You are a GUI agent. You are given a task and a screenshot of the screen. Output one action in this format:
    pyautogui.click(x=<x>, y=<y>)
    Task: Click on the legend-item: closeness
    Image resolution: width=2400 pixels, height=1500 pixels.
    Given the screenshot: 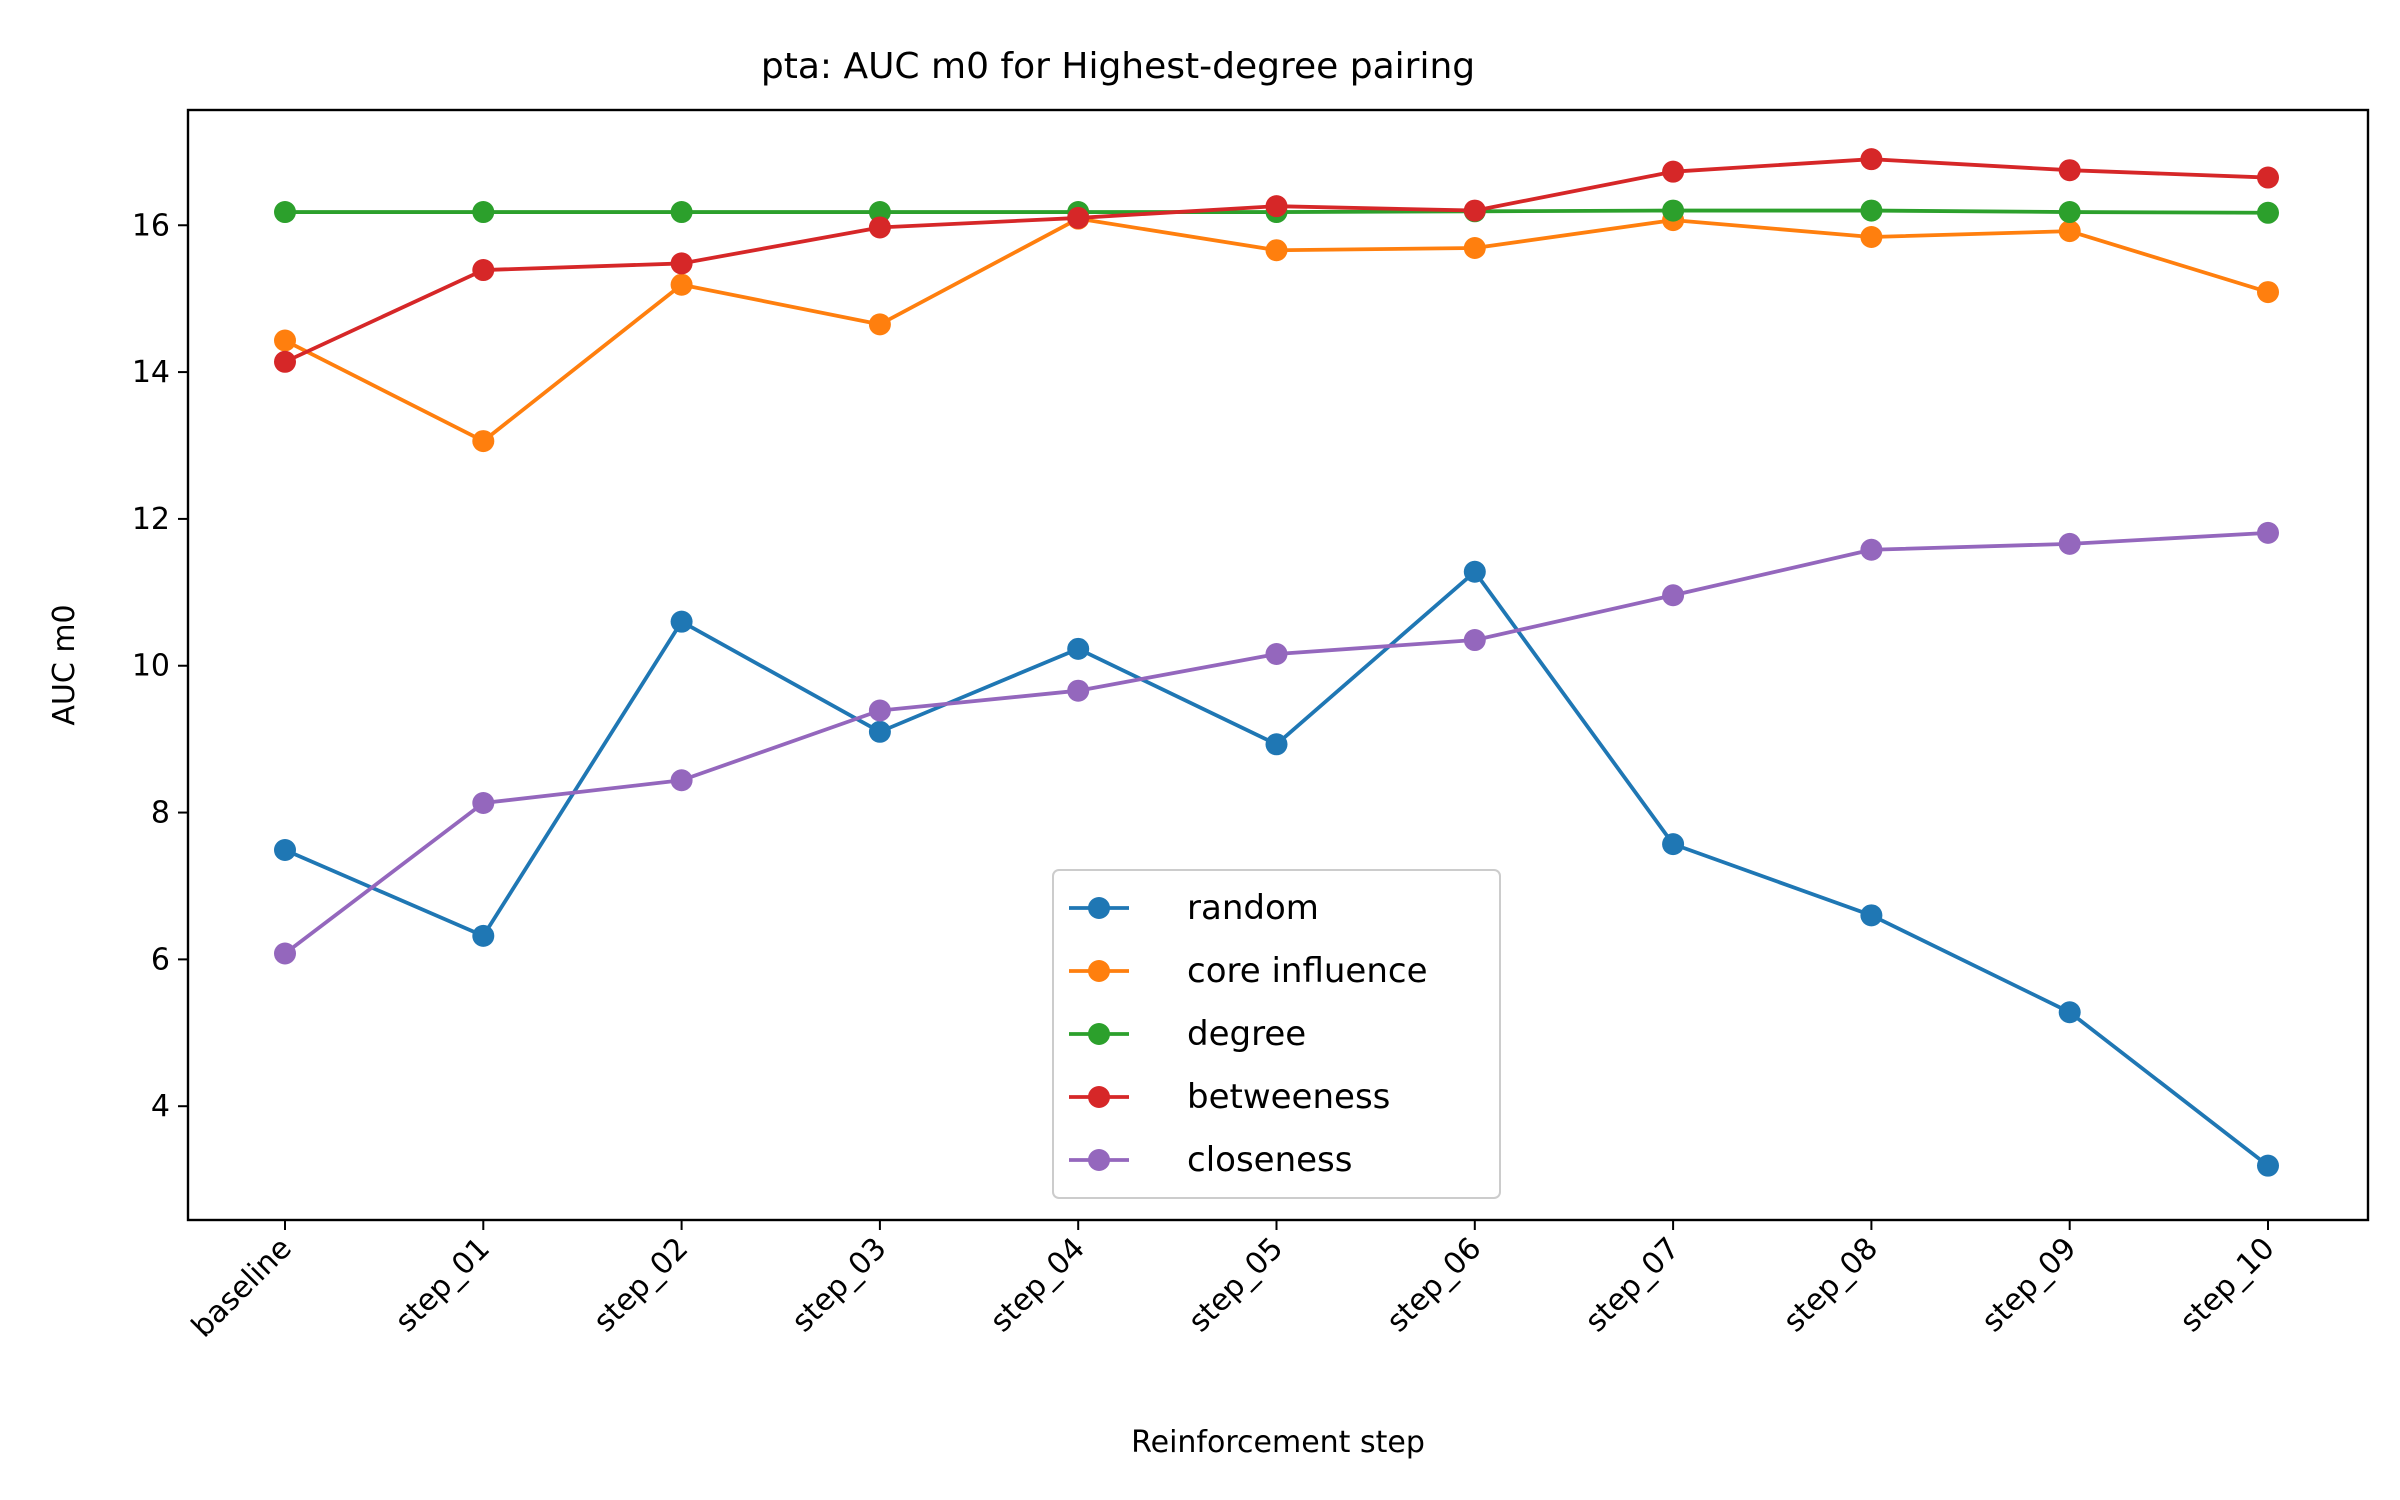 What is the action you would take?
    pyautogui.click(x=1210, y=1160)
    